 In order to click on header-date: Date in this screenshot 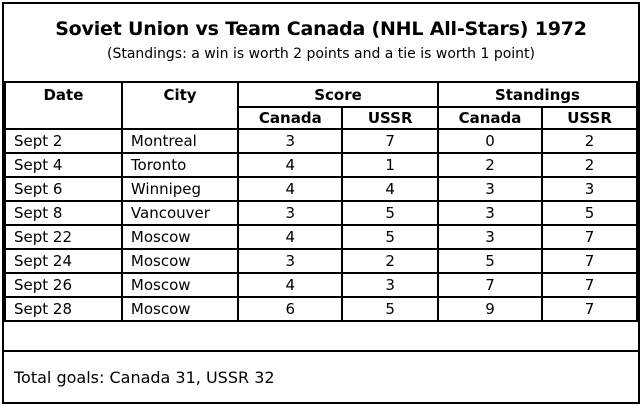, I will do `click(63, 105)`.